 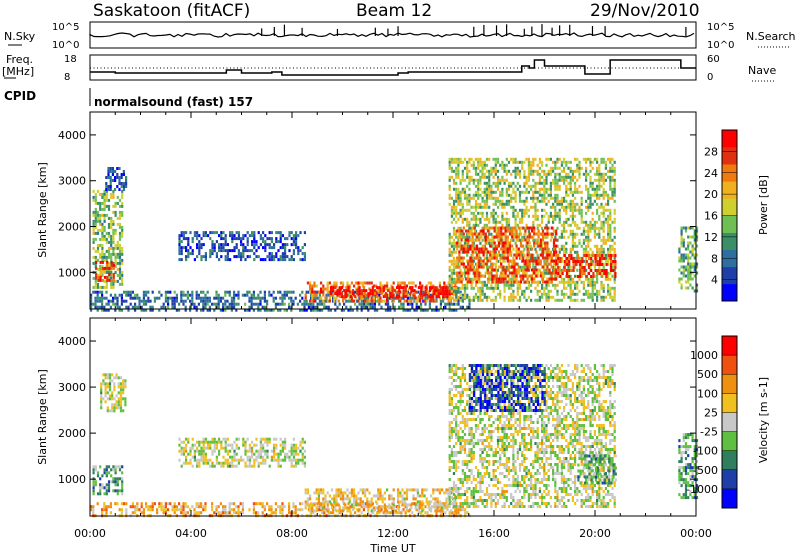 What do you see at coordinates (389, 68) in the screenshot?
I see `freq-panel: Freq. [MHz] 18 8 60 0 Nave` at bounding box center [389, 68].